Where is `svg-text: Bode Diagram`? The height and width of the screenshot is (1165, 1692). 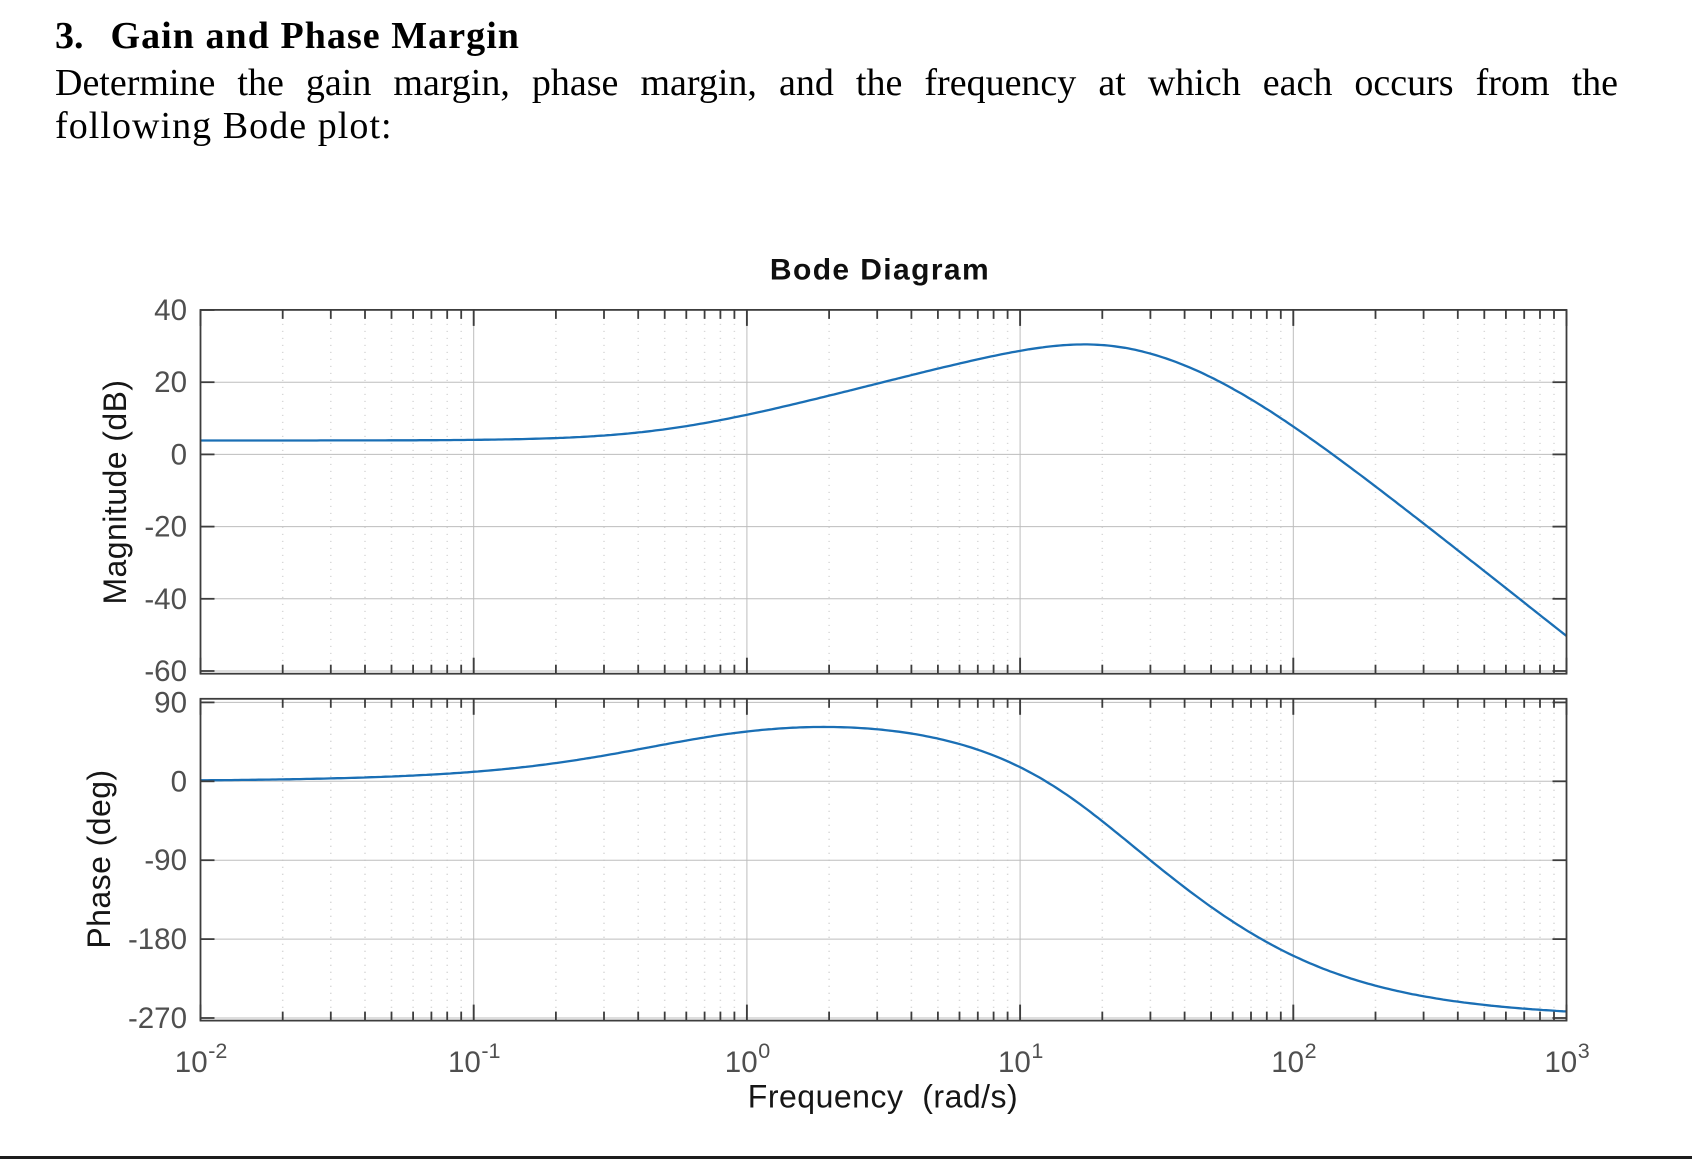
svg-text: Bode Diagram is located at coordinates (880, 270).